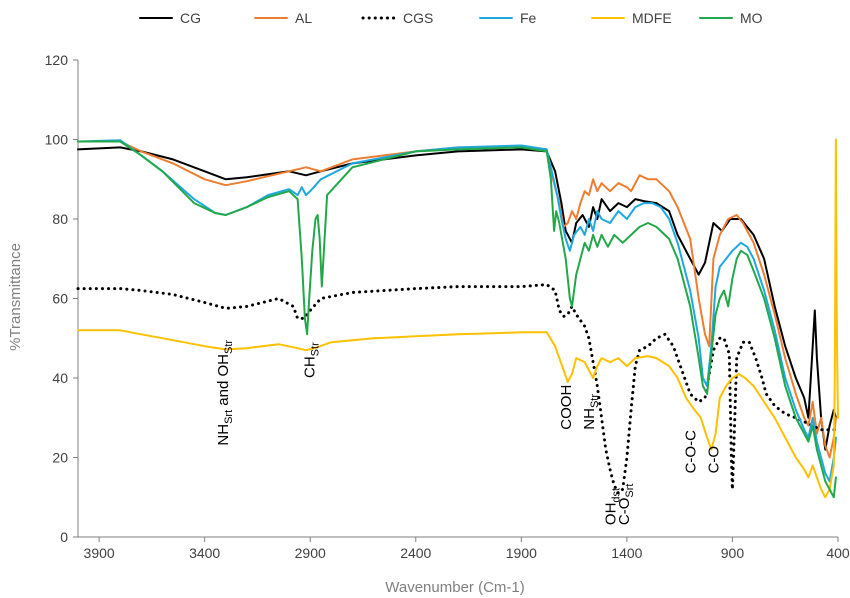  What do you see at coordinates (310, 553) in the screenshot?
I see `x-tick-label: 2900` at bounding box center [310, 553].